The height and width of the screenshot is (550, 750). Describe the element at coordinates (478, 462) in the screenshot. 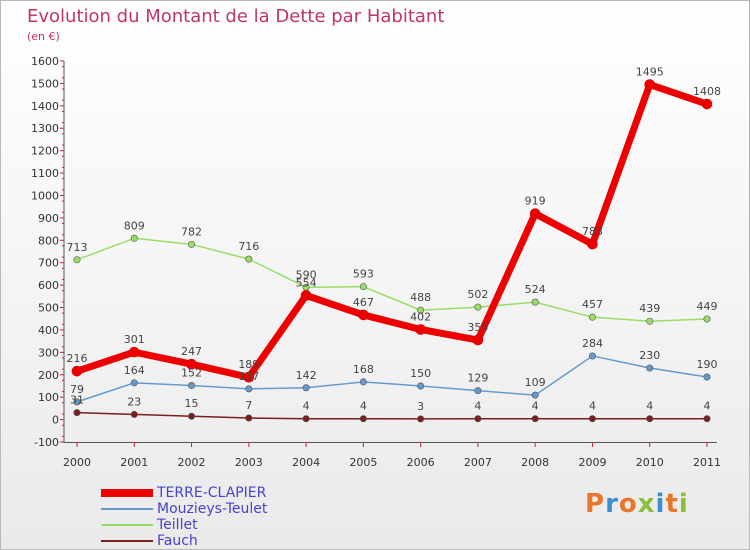

I see `x-tick-label: 2007` at that location.